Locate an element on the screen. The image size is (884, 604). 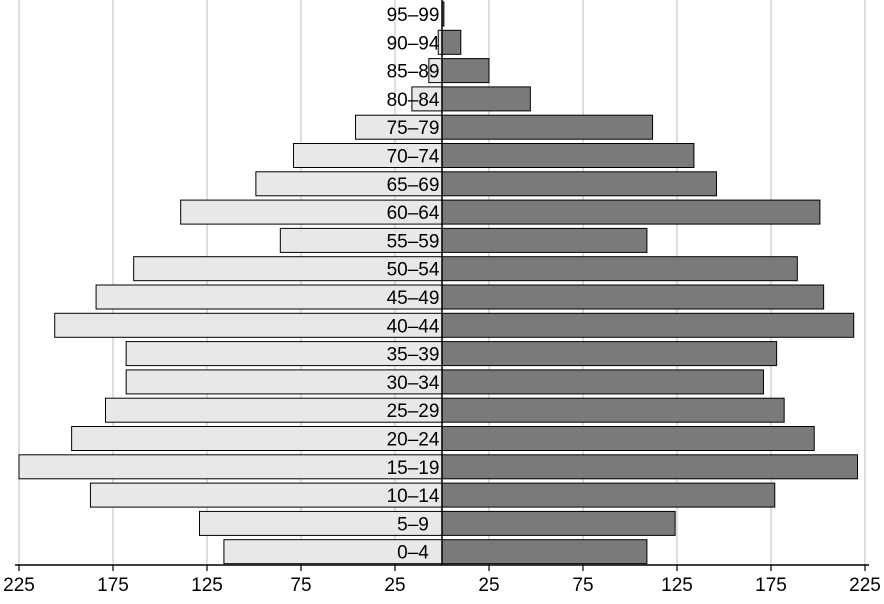
bar-right-60–64 is located at coordinates (631, 212).